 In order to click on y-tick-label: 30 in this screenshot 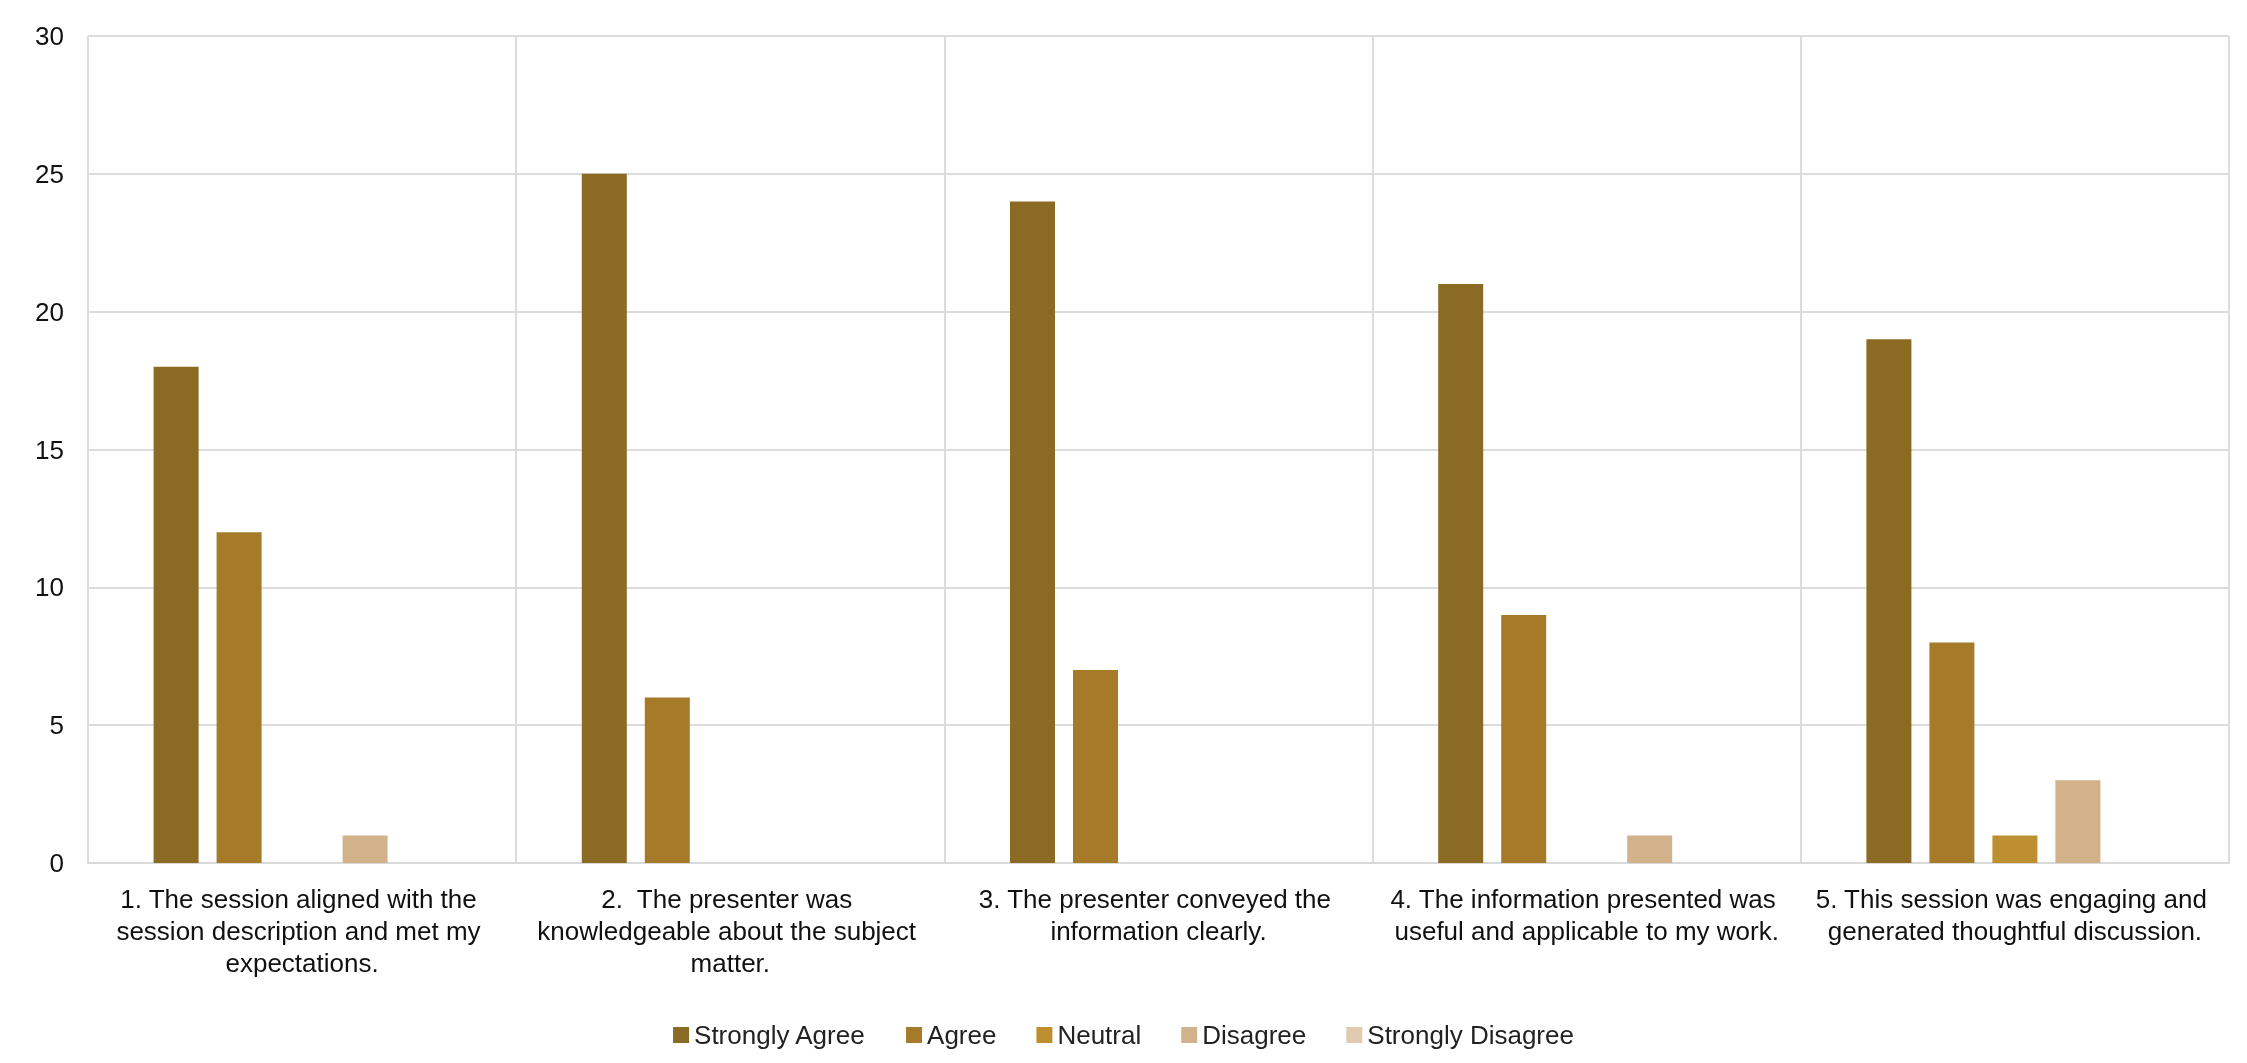, I will do `click(49, 36)`.